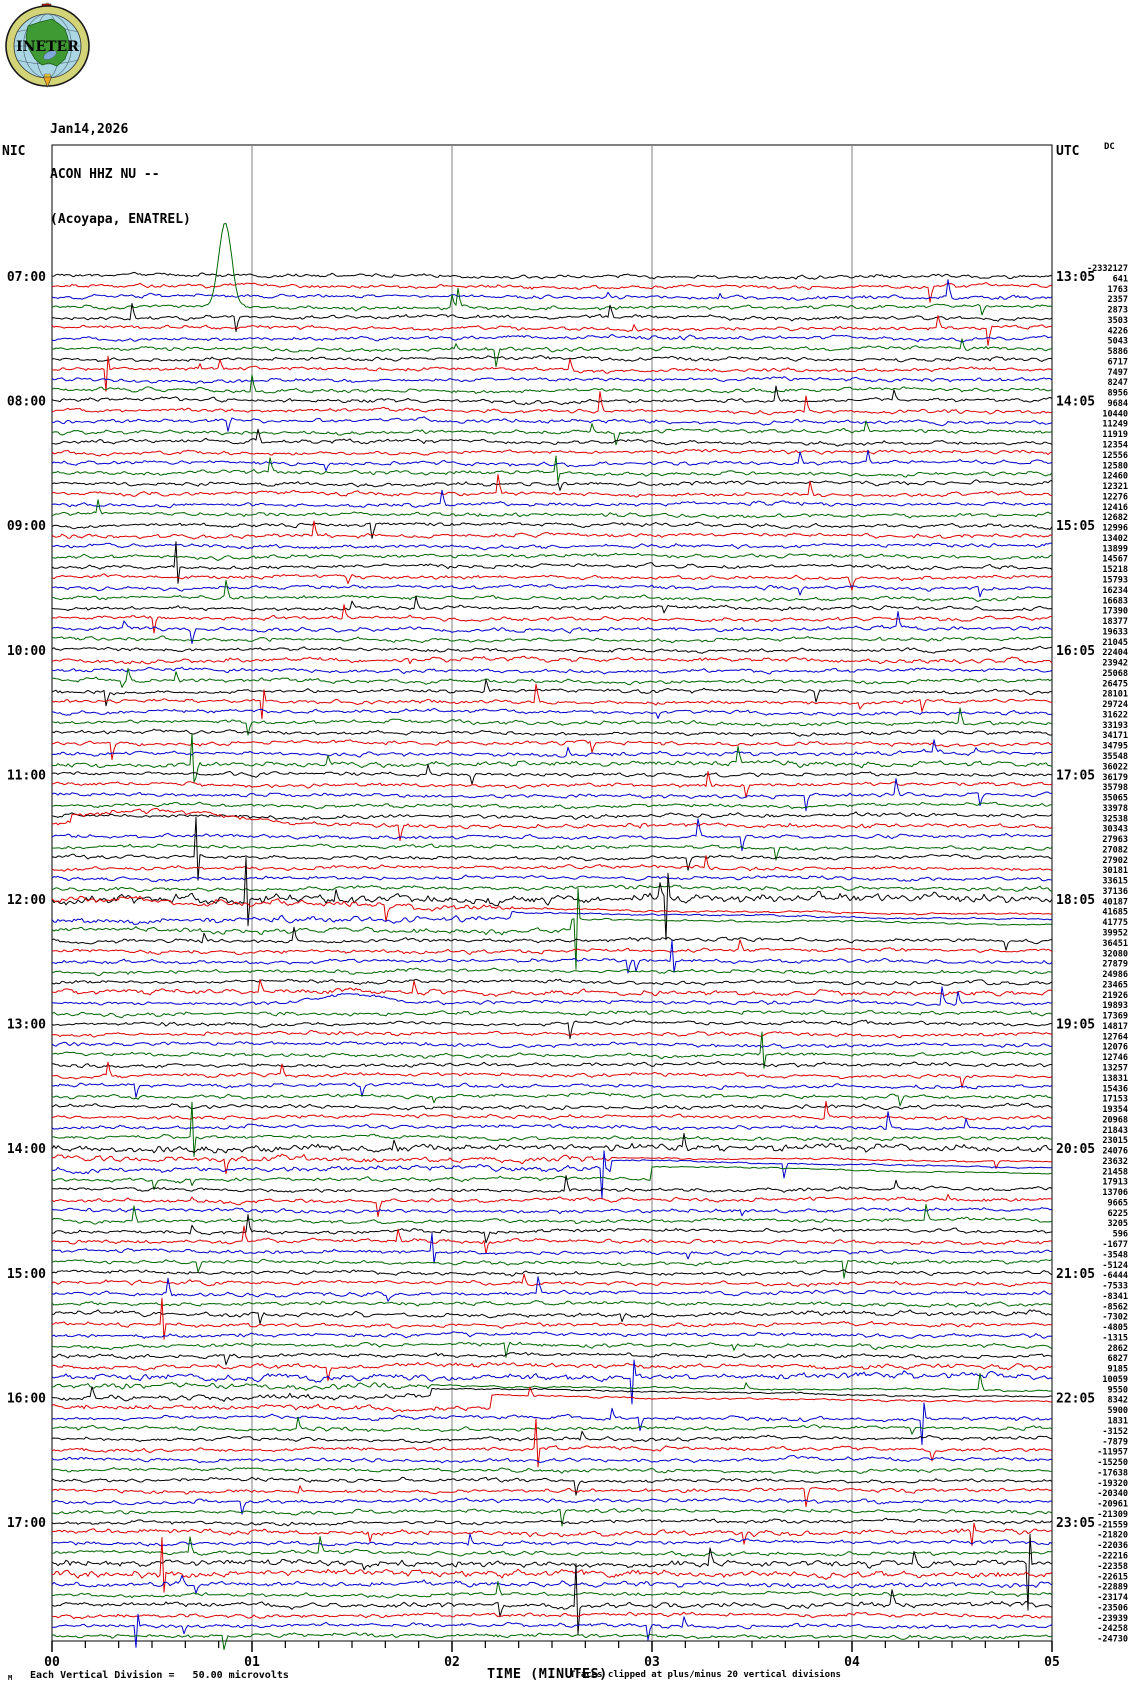 Image resolution: width=1130 pixels, height=1689 pixels. Describe the element at coordinates (1118, 1401) in the screenshot. I see `svg-text: 8342` at that location.